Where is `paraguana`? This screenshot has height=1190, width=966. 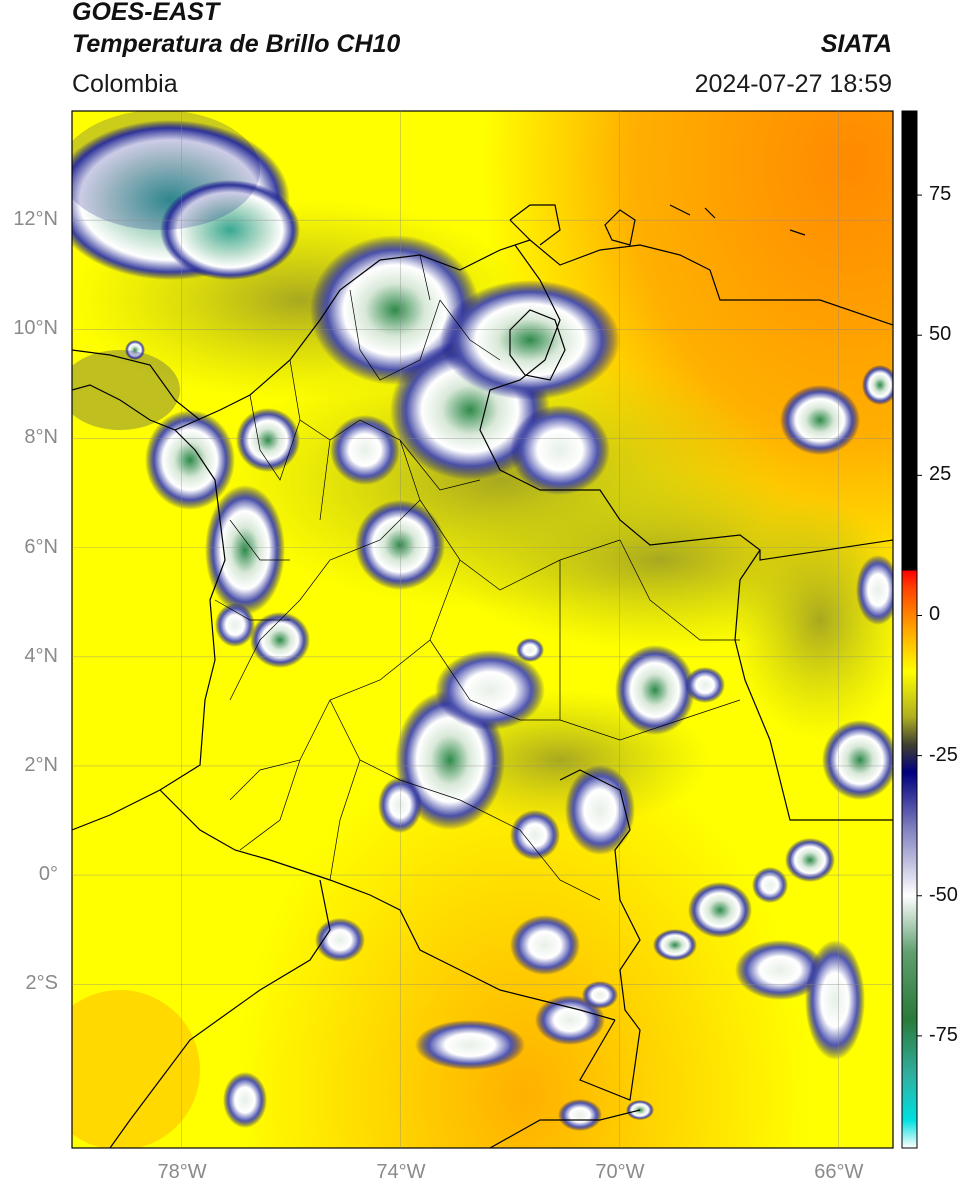
paraguana is located at coordinates (620, 227).